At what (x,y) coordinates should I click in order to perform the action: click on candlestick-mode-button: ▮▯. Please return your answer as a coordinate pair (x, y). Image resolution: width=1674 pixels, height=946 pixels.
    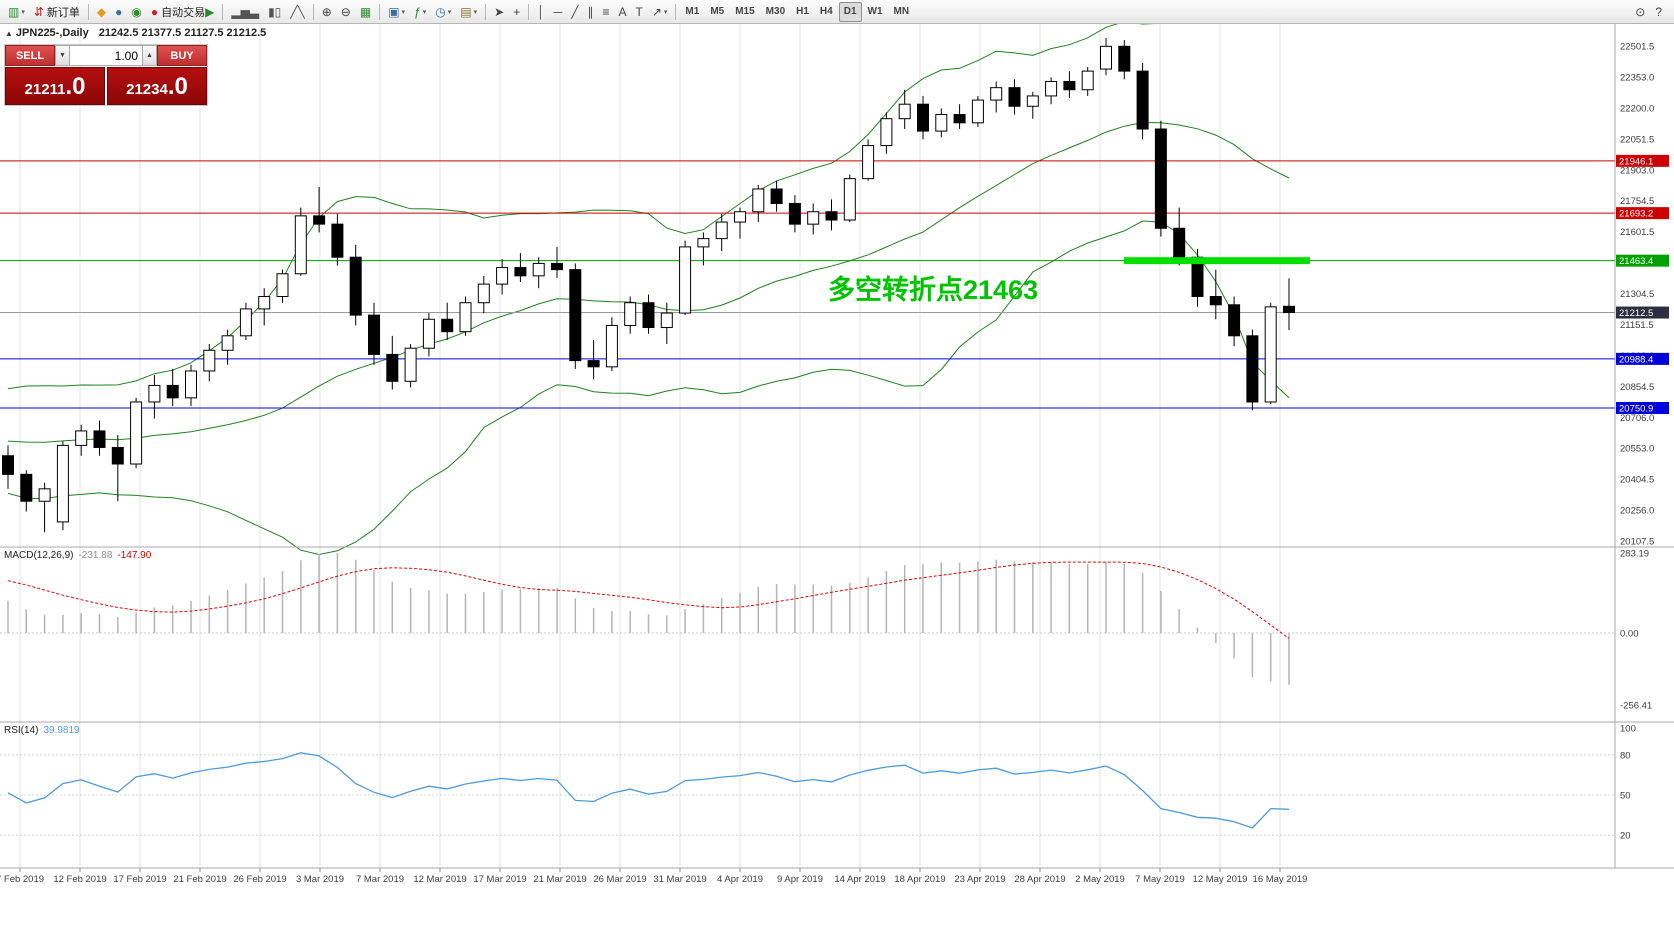
    Looking at the image, I should click on (274, 12).